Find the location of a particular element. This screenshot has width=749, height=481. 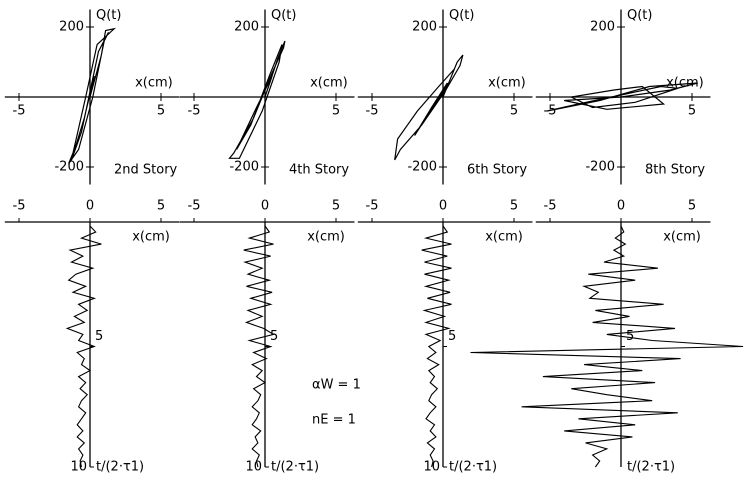

panel-title: 4th Story is located at coordinates (319, 170).